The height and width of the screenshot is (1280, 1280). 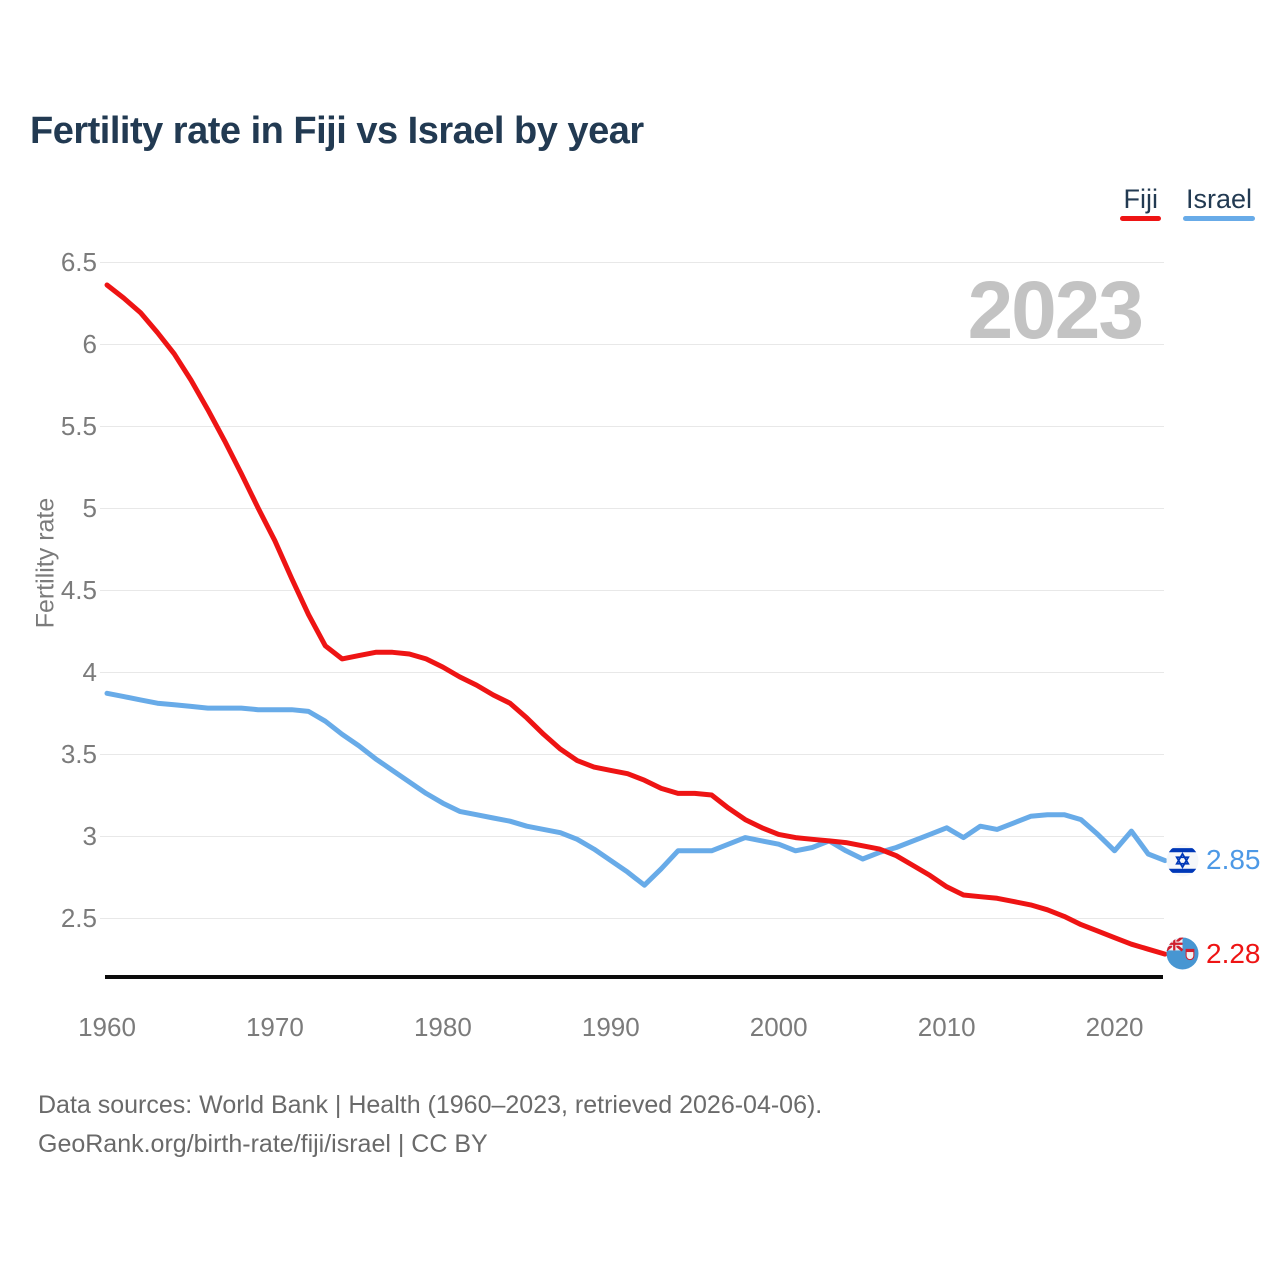 What do you see at coordinates (1218, 199) in the screenshot?
I see `legend-label-israel: Israel` at bounding box center [1218, 199].